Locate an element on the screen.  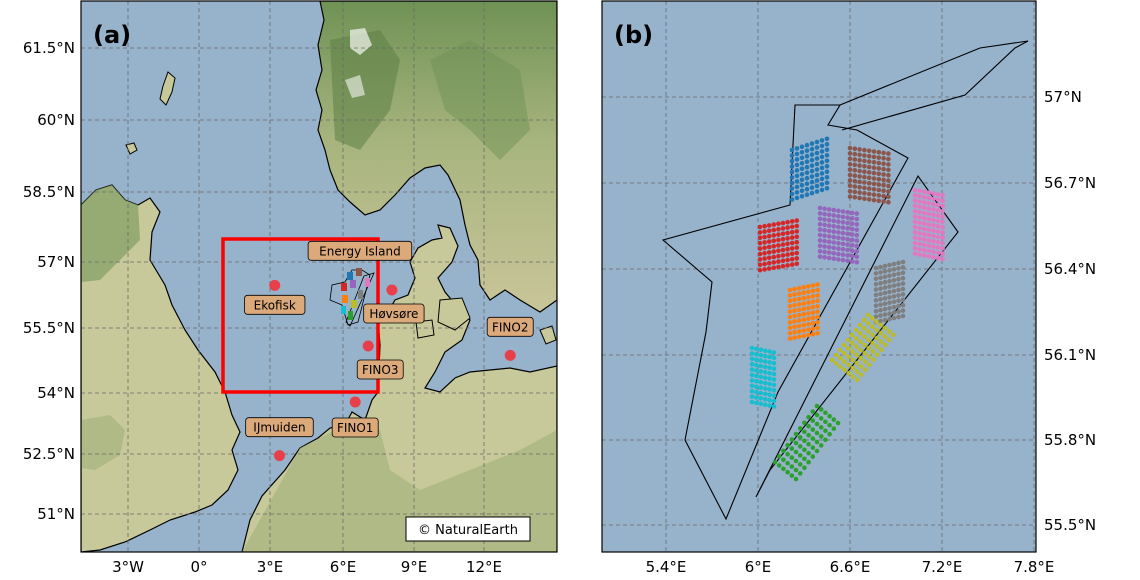
lat-tick-label: 55.8°N is located at coordinates (1070, 440).